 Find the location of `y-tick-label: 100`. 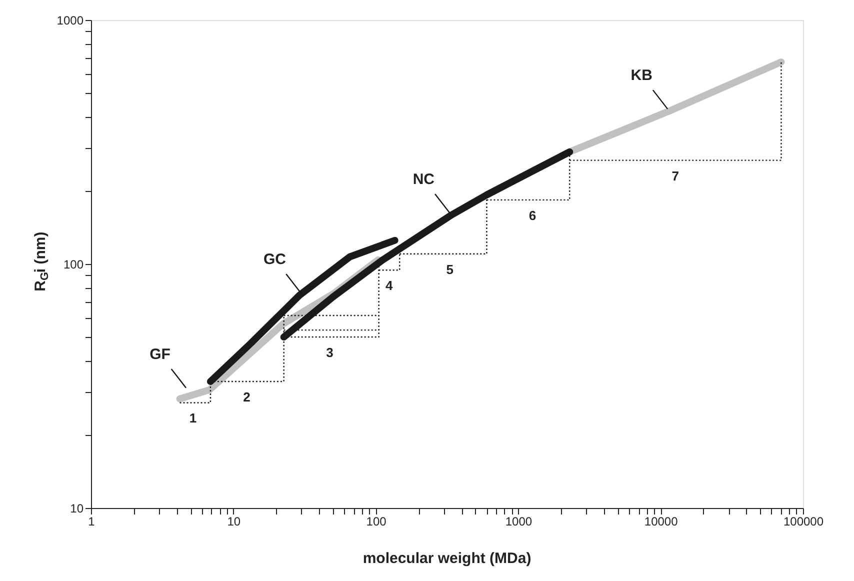

y-tick-label: 100 is located at coordinates (73, 265).